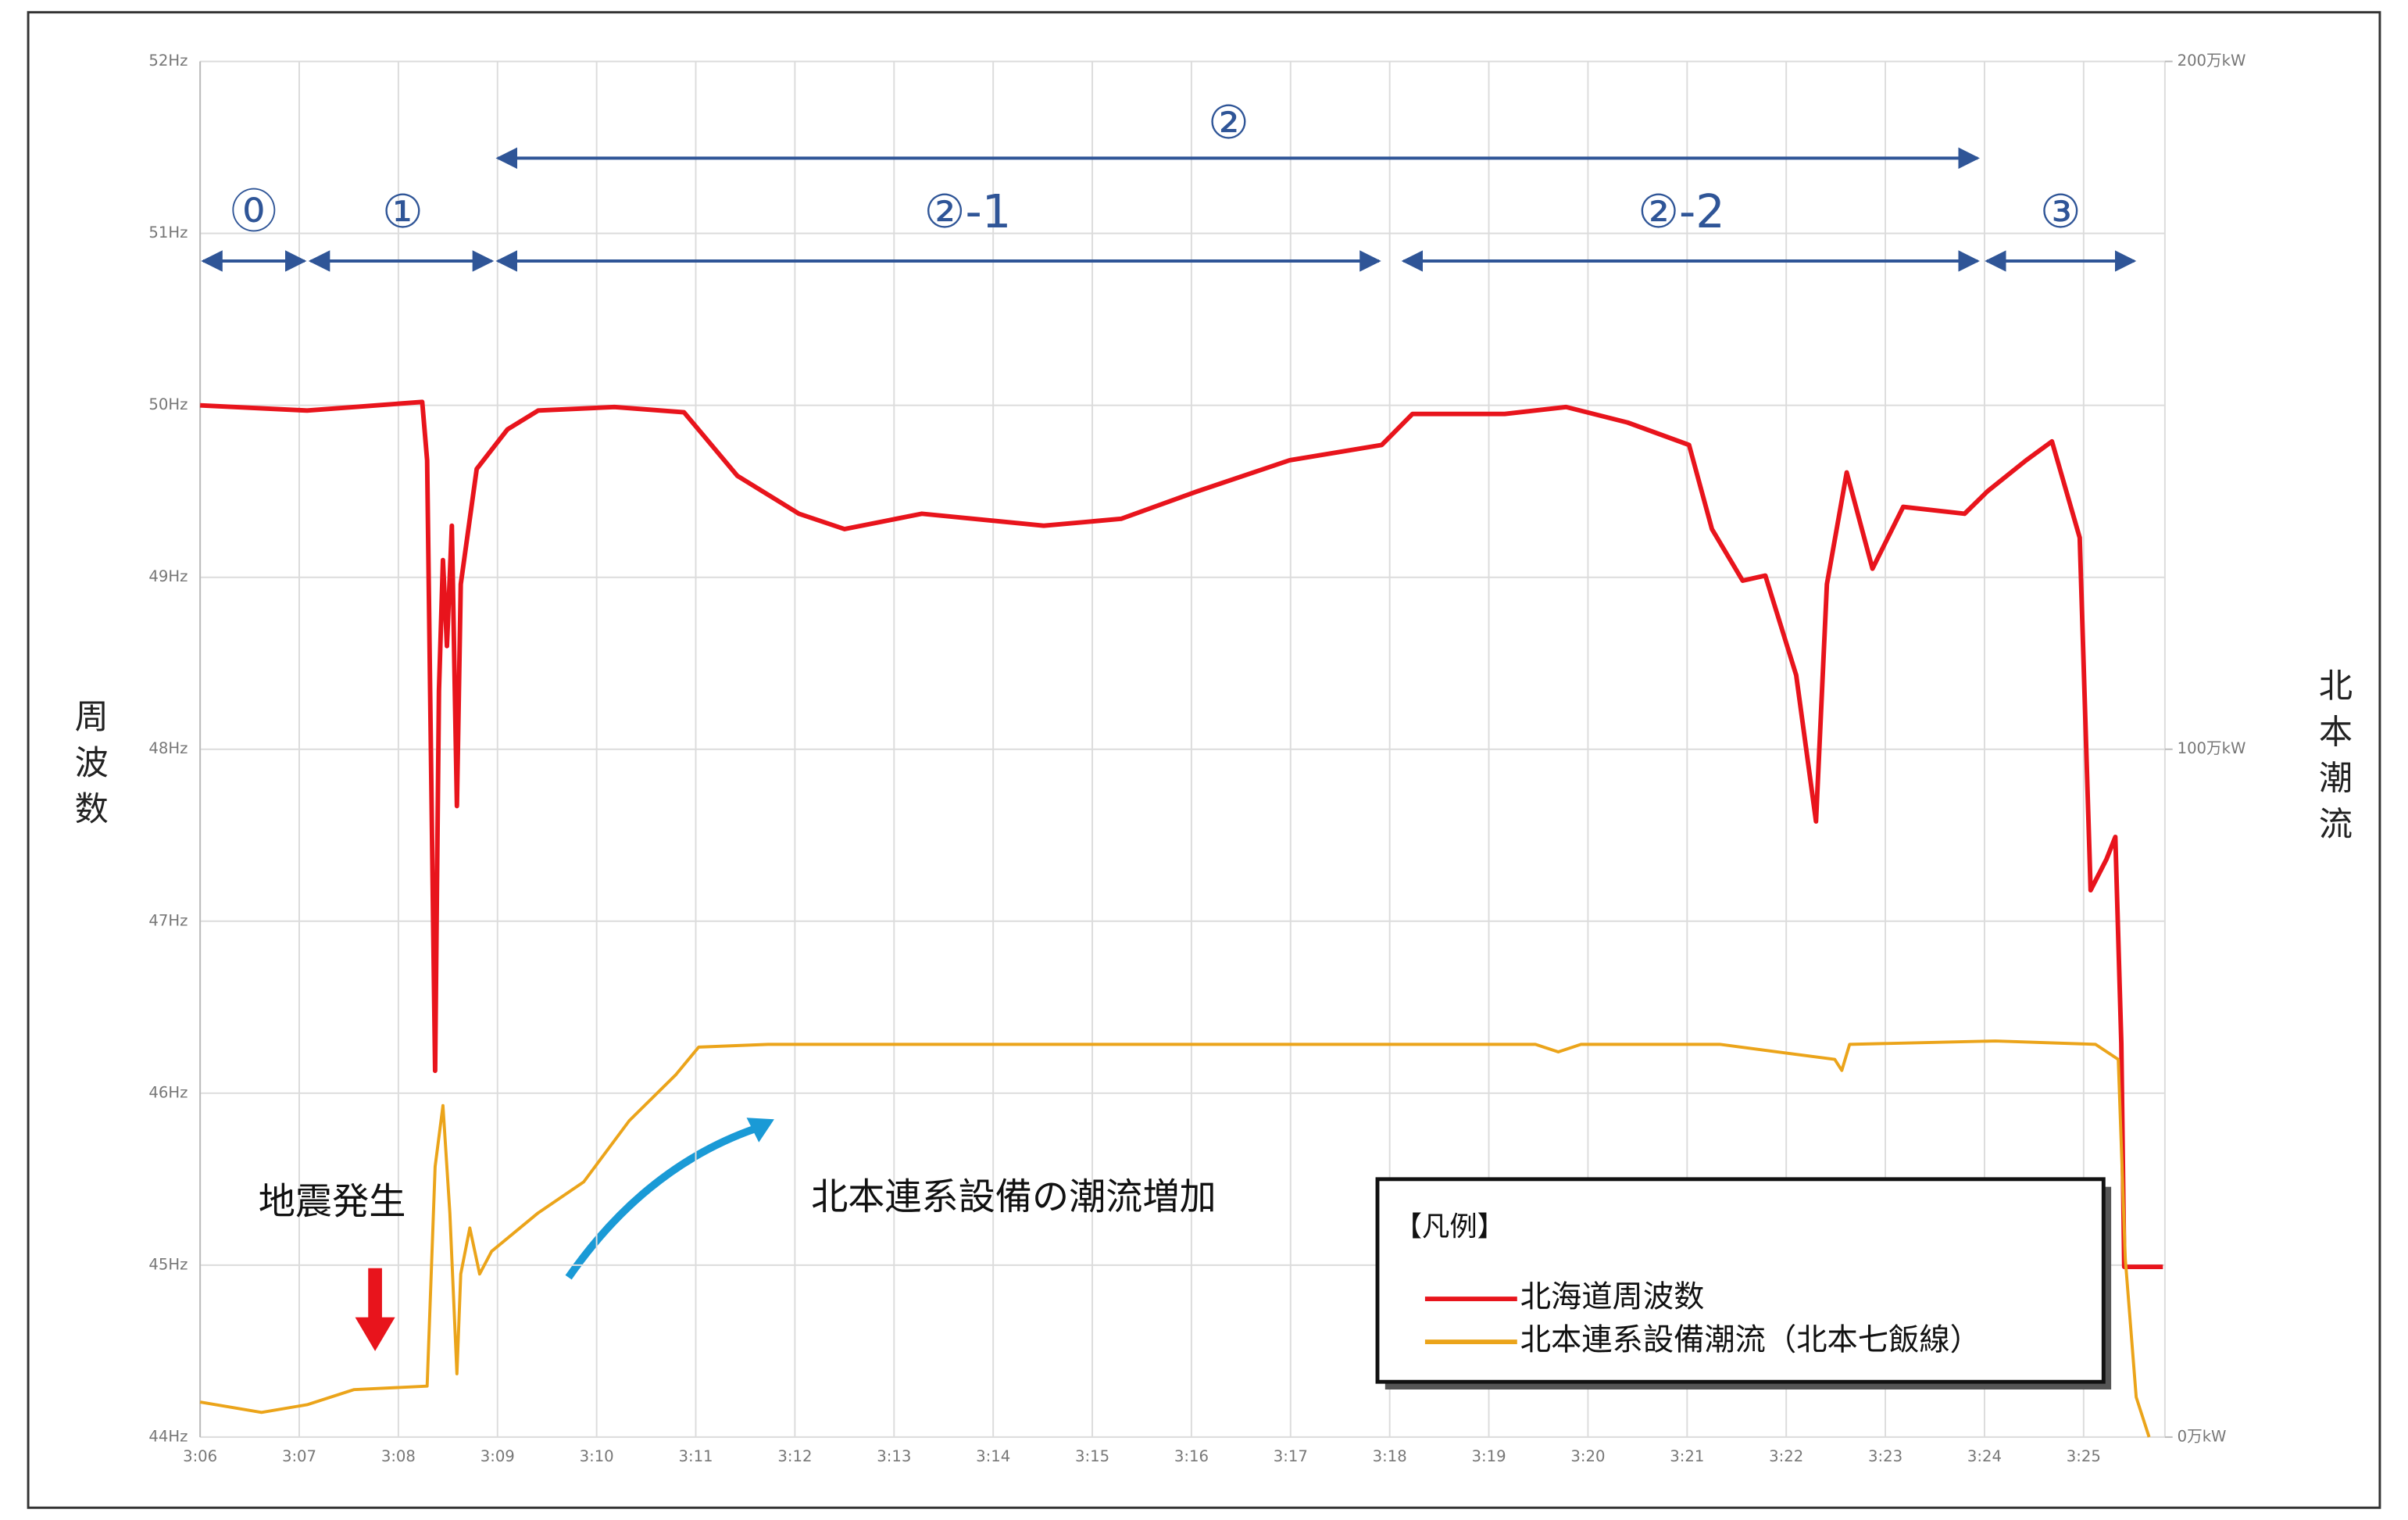  Describe the element at coordinates (299, 1456) in the screenshot. I see `x-tick-label: 3:07` at that location.